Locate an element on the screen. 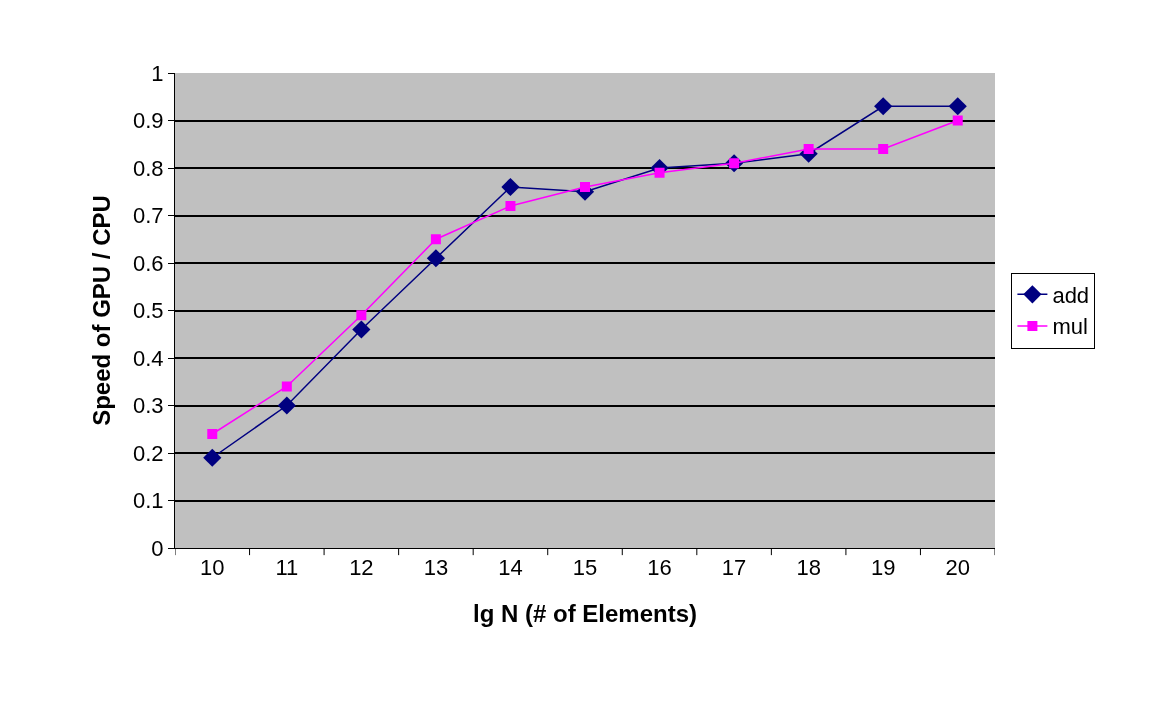 This screenshot has width=1167, height=710. legend-label: add is located at coordinates (1071, 295).